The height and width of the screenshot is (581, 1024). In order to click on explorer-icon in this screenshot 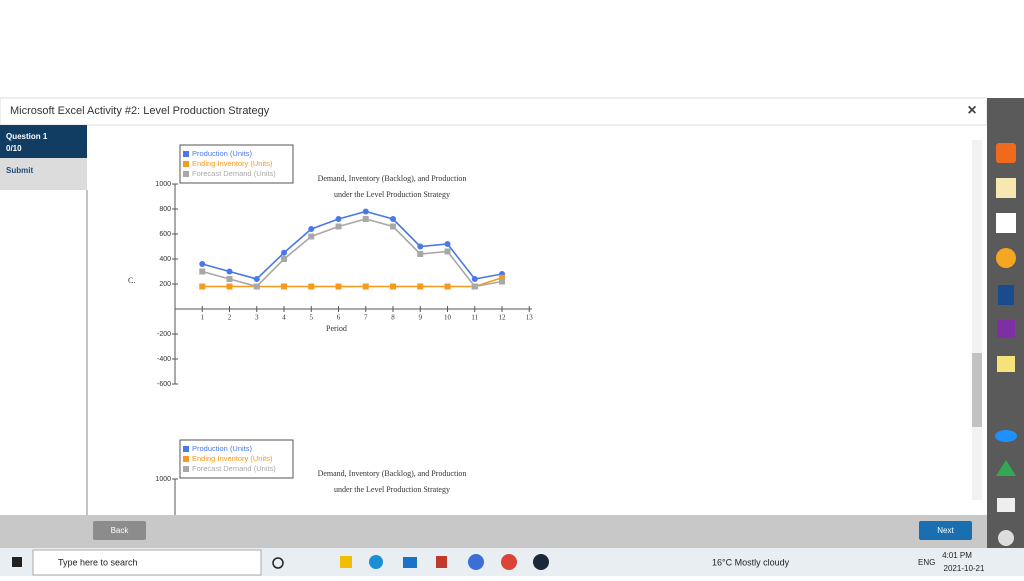, I will do `click(346, 562)`.